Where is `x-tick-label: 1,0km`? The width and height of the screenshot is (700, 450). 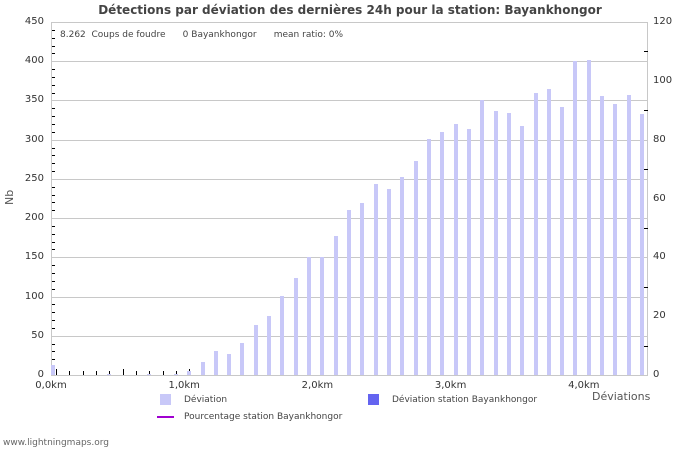
x-tick-label: 1,0km is located at coordinates (184, 385).